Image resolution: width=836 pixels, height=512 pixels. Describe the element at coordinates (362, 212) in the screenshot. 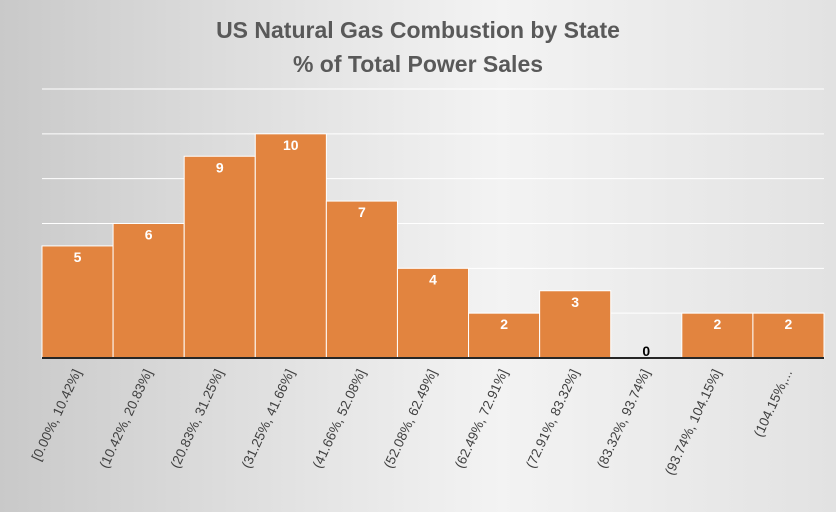

I see `data-label: 7` at that location.